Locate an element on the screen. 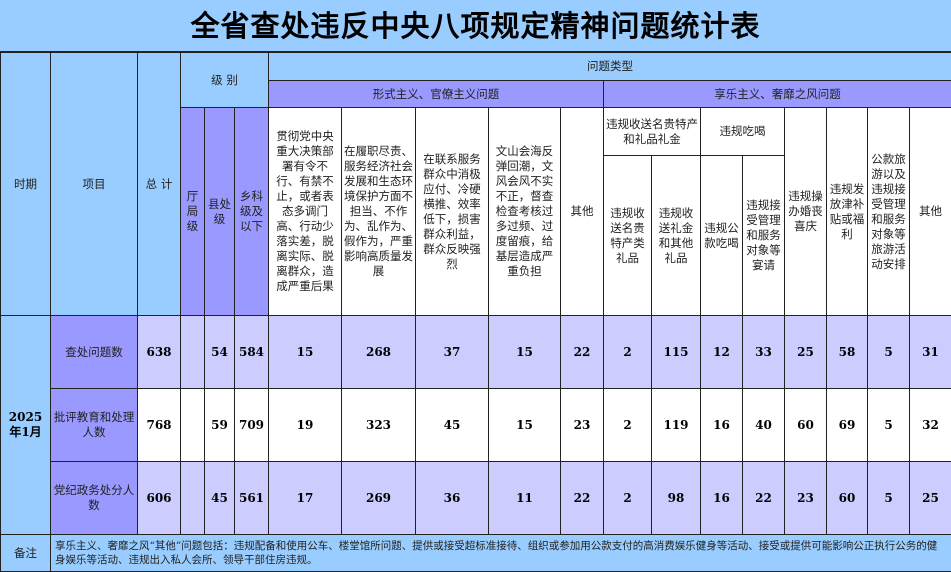 This screenshot has width=951, height=572. value-cell: 268 is located at coordinates (379, 352).